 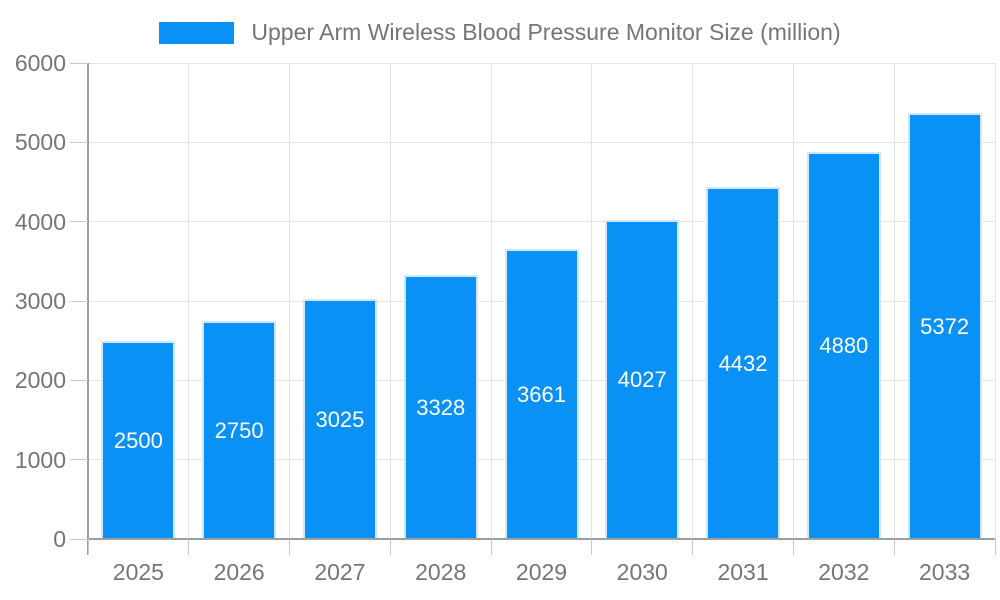 What do you see at coordinates (40, 221) in the screenshot?
I see `y-axis-label: 4000` at bounding box center [40, 221].